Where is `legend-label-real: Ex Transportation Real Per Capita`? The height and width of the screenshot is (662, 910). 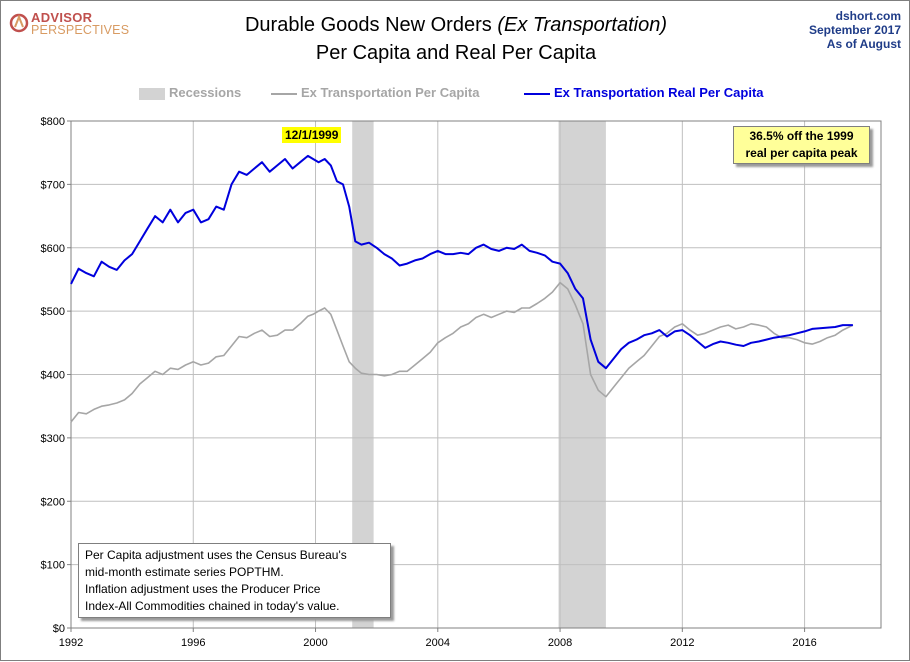 legend-label-real: Ex Transportation Real Per Capita is located at coordinates (659, 92).